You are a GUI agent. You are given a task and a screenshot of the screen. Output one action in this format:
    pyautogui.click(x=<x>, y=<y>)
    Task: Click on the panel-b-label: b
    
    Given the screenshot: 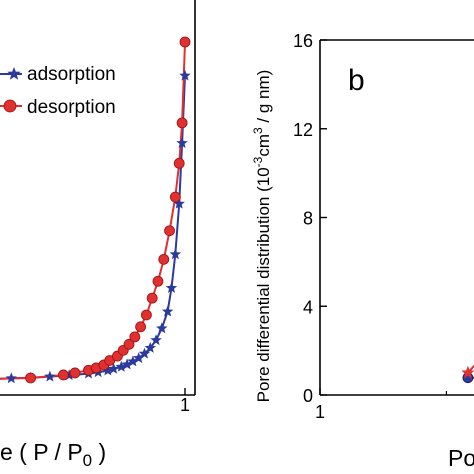 What is the action you would take?
    pyautogui.click(x=356, y=80)
    